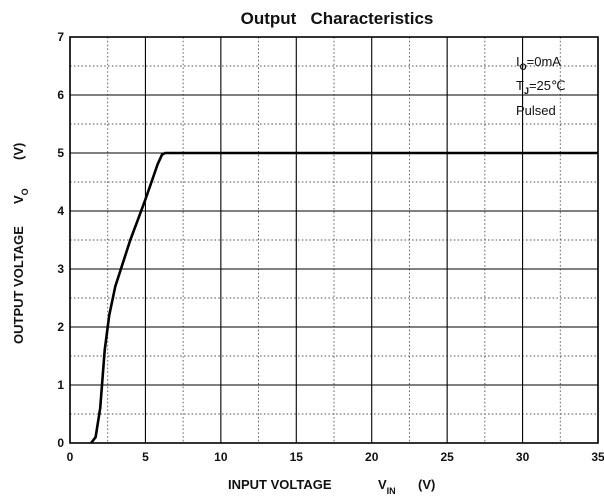  What do you see at coordinates (536, 110) in the screenshot?
I see `annotation-pulsed: Pulsed` at bounding box center [536, 110].